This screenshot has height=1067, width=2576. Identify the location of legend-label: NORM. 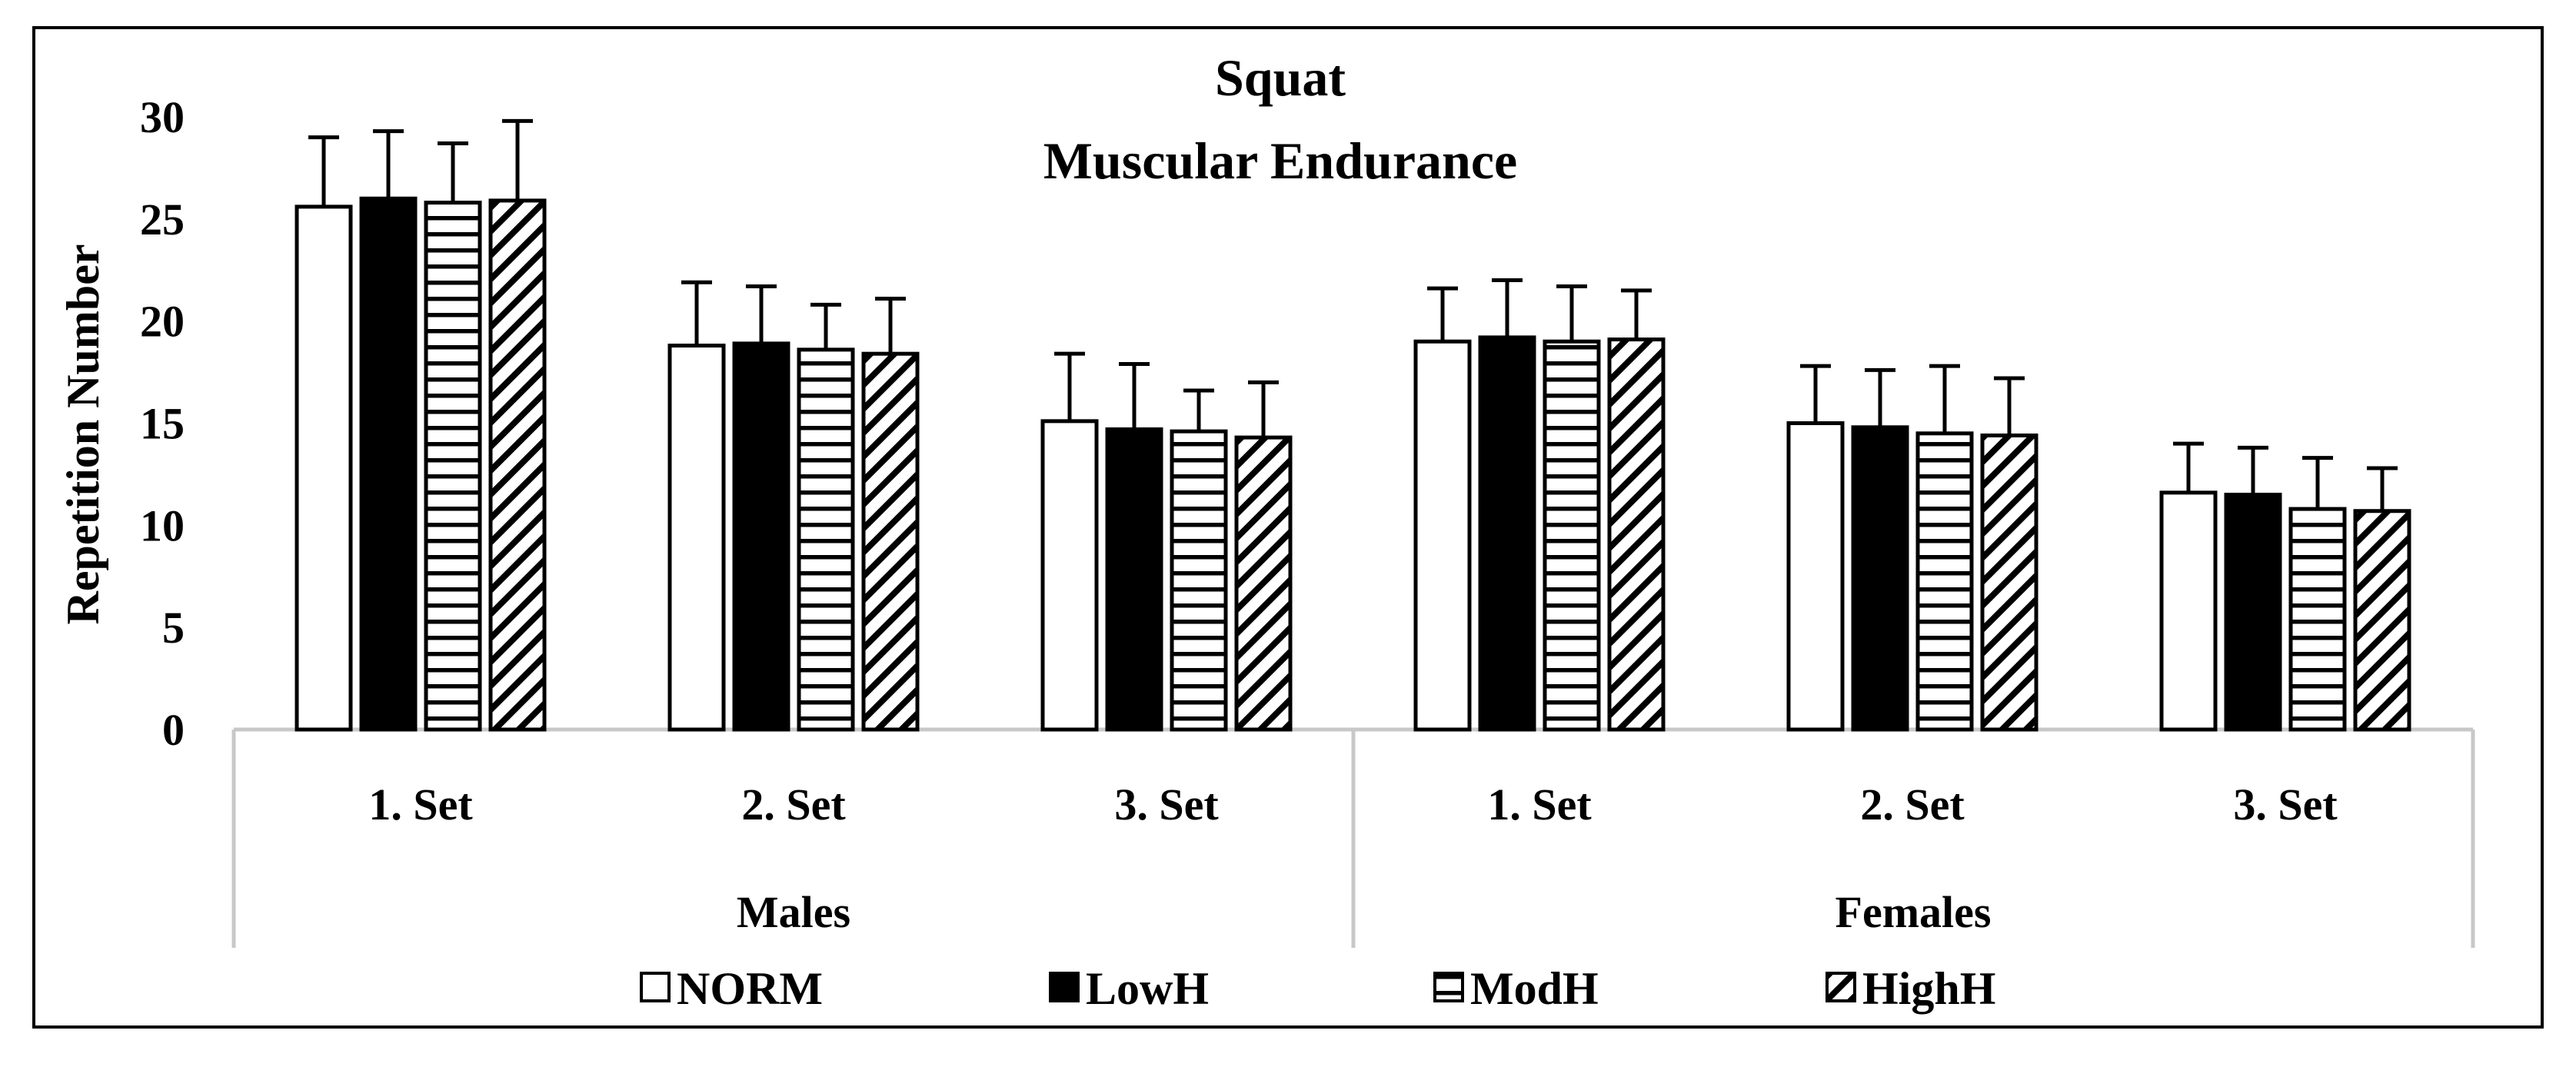
(750, 988).